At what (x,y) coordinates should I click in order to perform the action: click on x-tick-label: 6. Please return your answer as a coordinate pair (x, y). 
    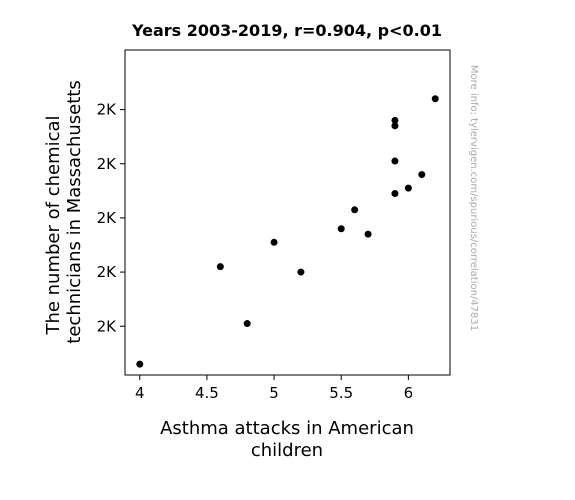
    Looking at the image, I should click on (409, 393).